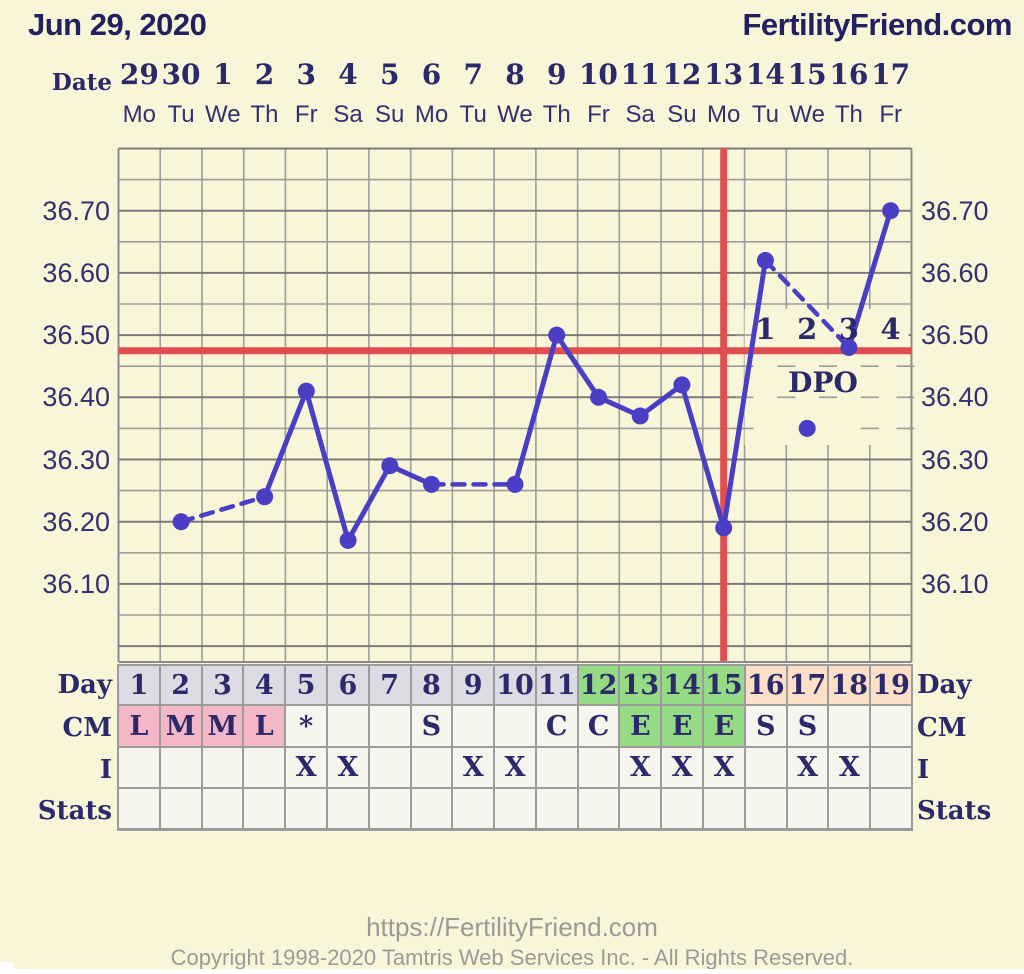 The width and height of the screenshot is (1024, 974). What do you see at coordinates (826, 377) in the screenshot?
I see `dpo-patch` at bounding box center [826, 377].